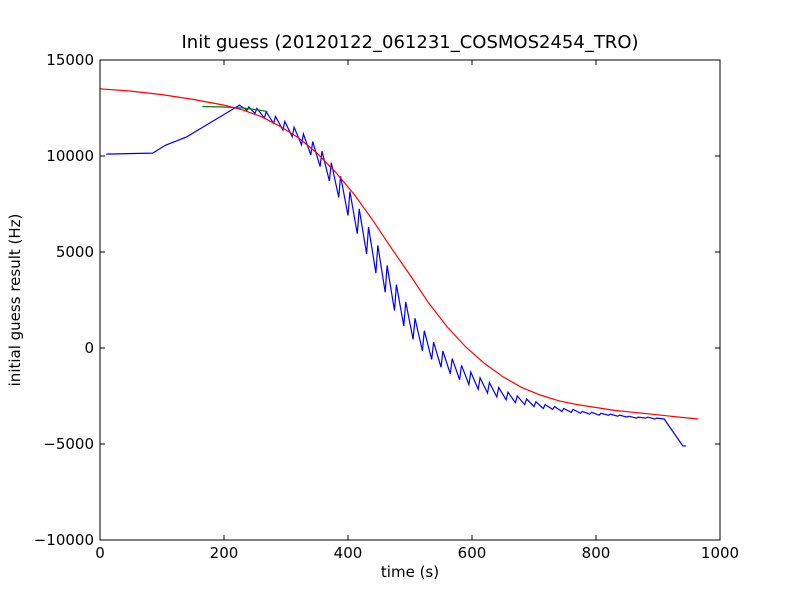  What do you see at coordinates (720, 553) in the screenshot?
I see `x-tick-label: 1000` at bounding box center [720, 553].